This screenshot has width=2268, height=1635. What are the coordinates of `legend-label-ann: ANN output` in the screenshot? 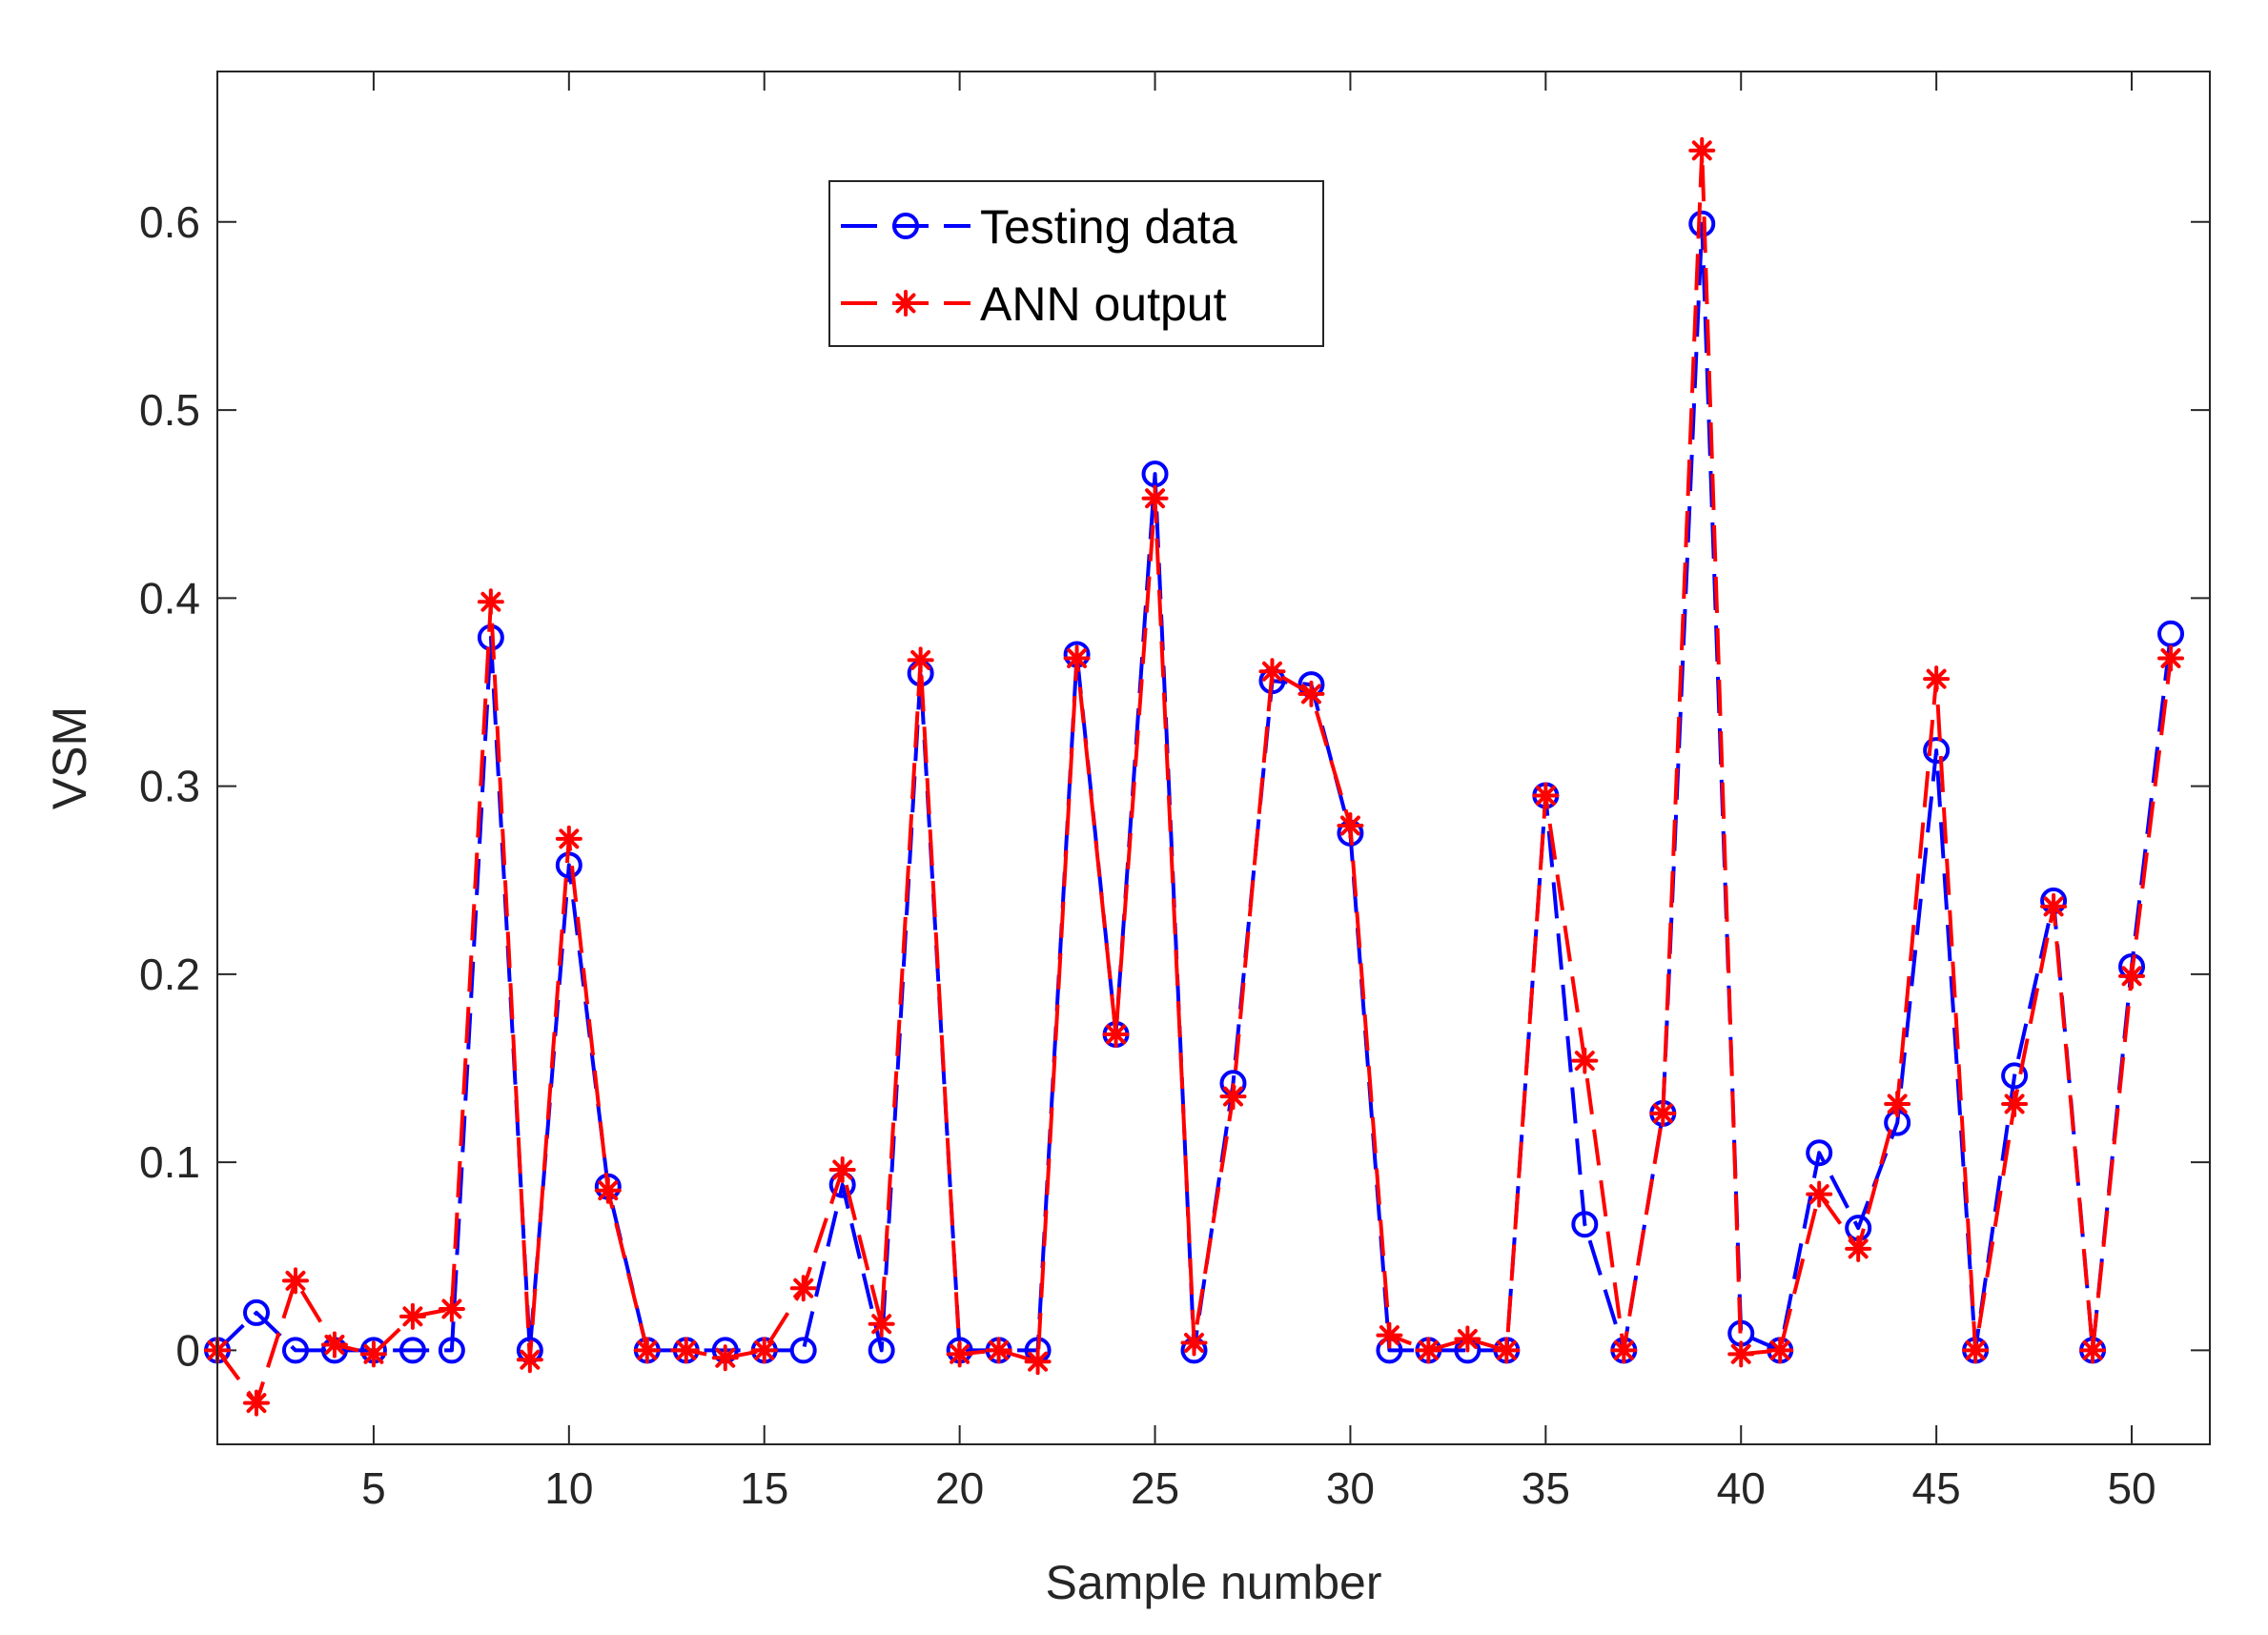 It's located at (1103, 304).